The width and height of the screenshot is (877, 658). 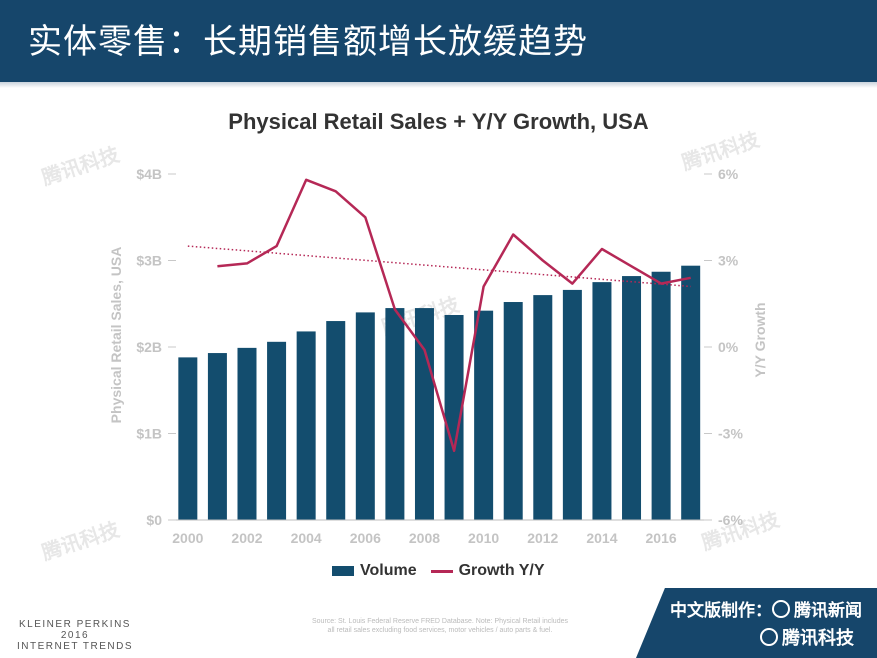 What do you see at coordinates (438, 85) in the screenshot?
I see `header-shadow` at bounding box center [438, 85].